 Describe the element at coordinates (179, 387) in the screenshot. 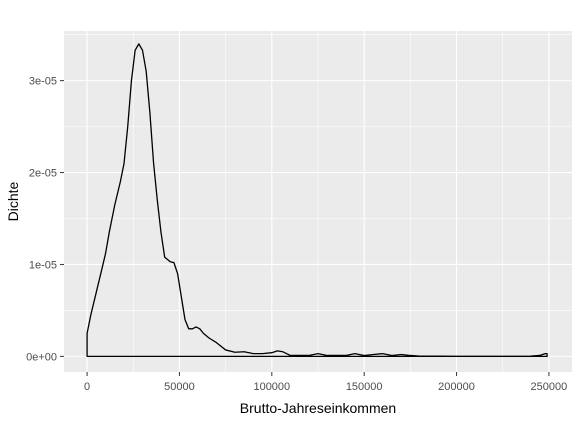

I see `x-tick-label: 50000` at that location.